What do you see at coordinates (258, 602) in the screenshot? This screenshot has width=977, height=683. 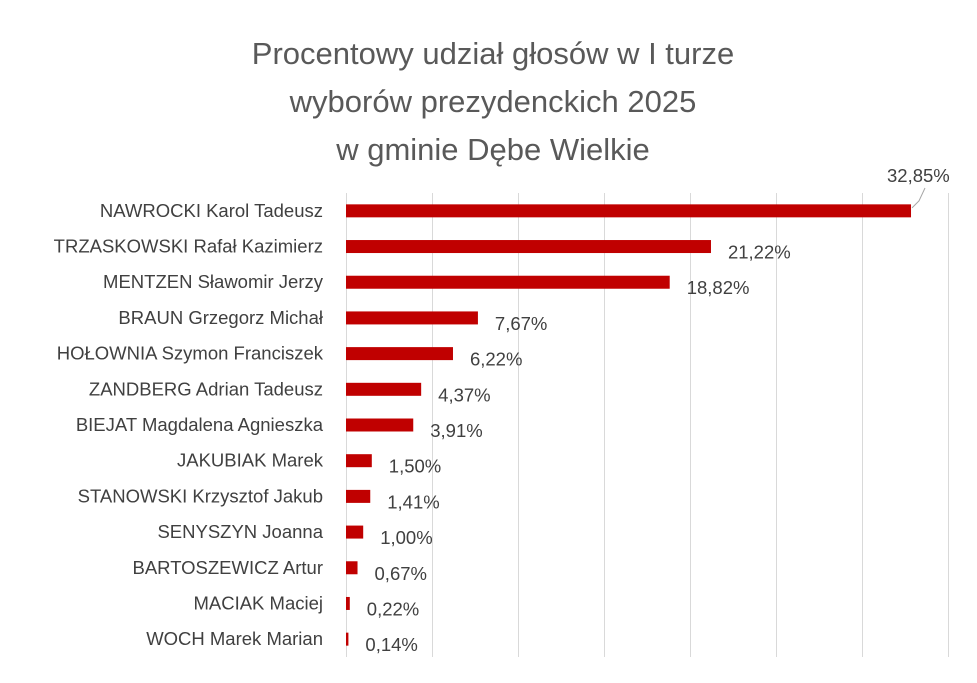 I see `category-label: MACIAK Maciej` at bounding box center [258, 602].